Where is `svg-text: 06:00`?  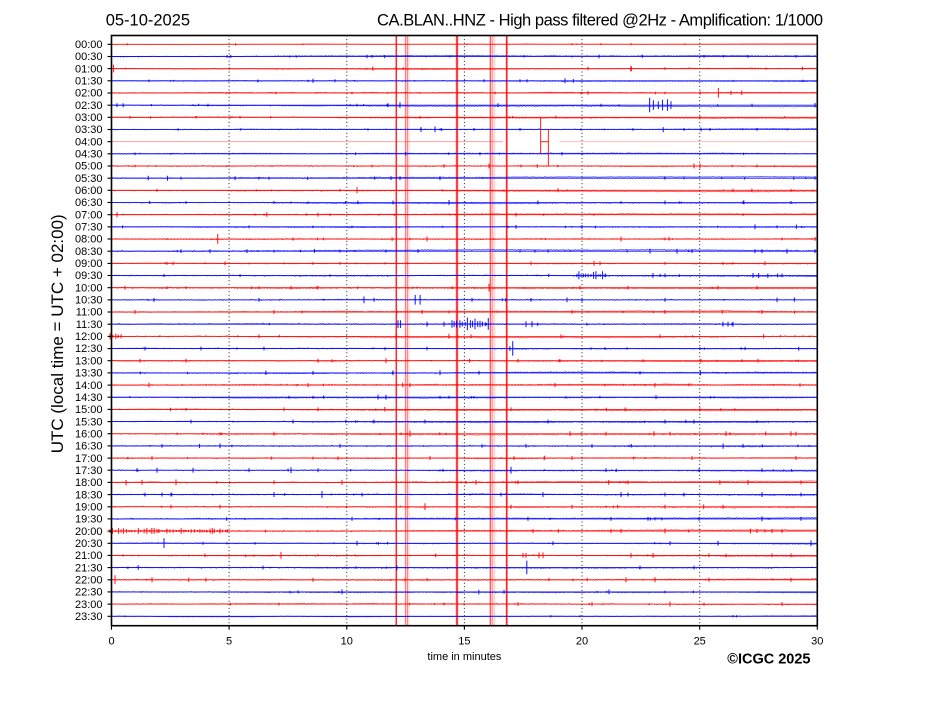
svg-text: 06:00 is located at coordinates (89, 191).